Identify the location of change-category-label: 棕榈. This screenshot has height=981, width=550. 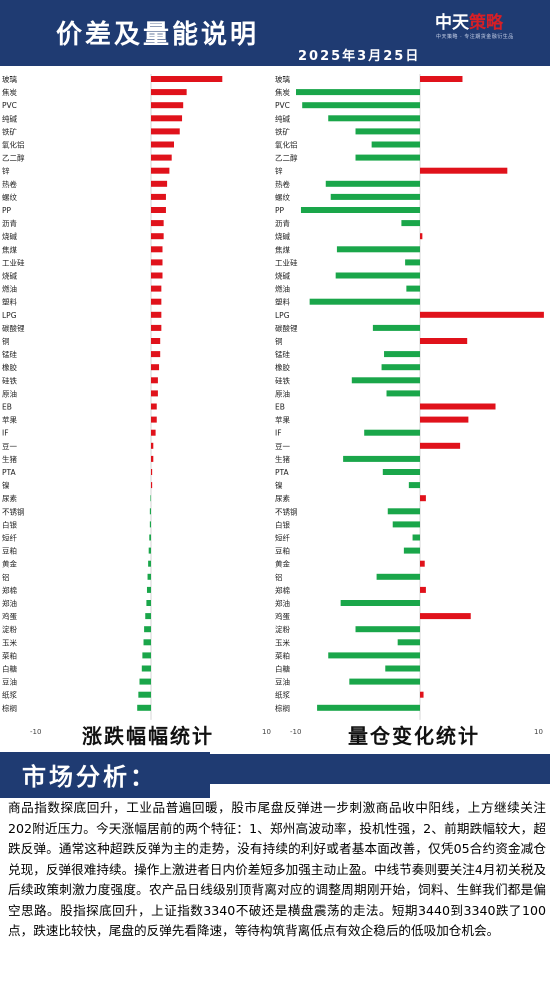
(9, 708).